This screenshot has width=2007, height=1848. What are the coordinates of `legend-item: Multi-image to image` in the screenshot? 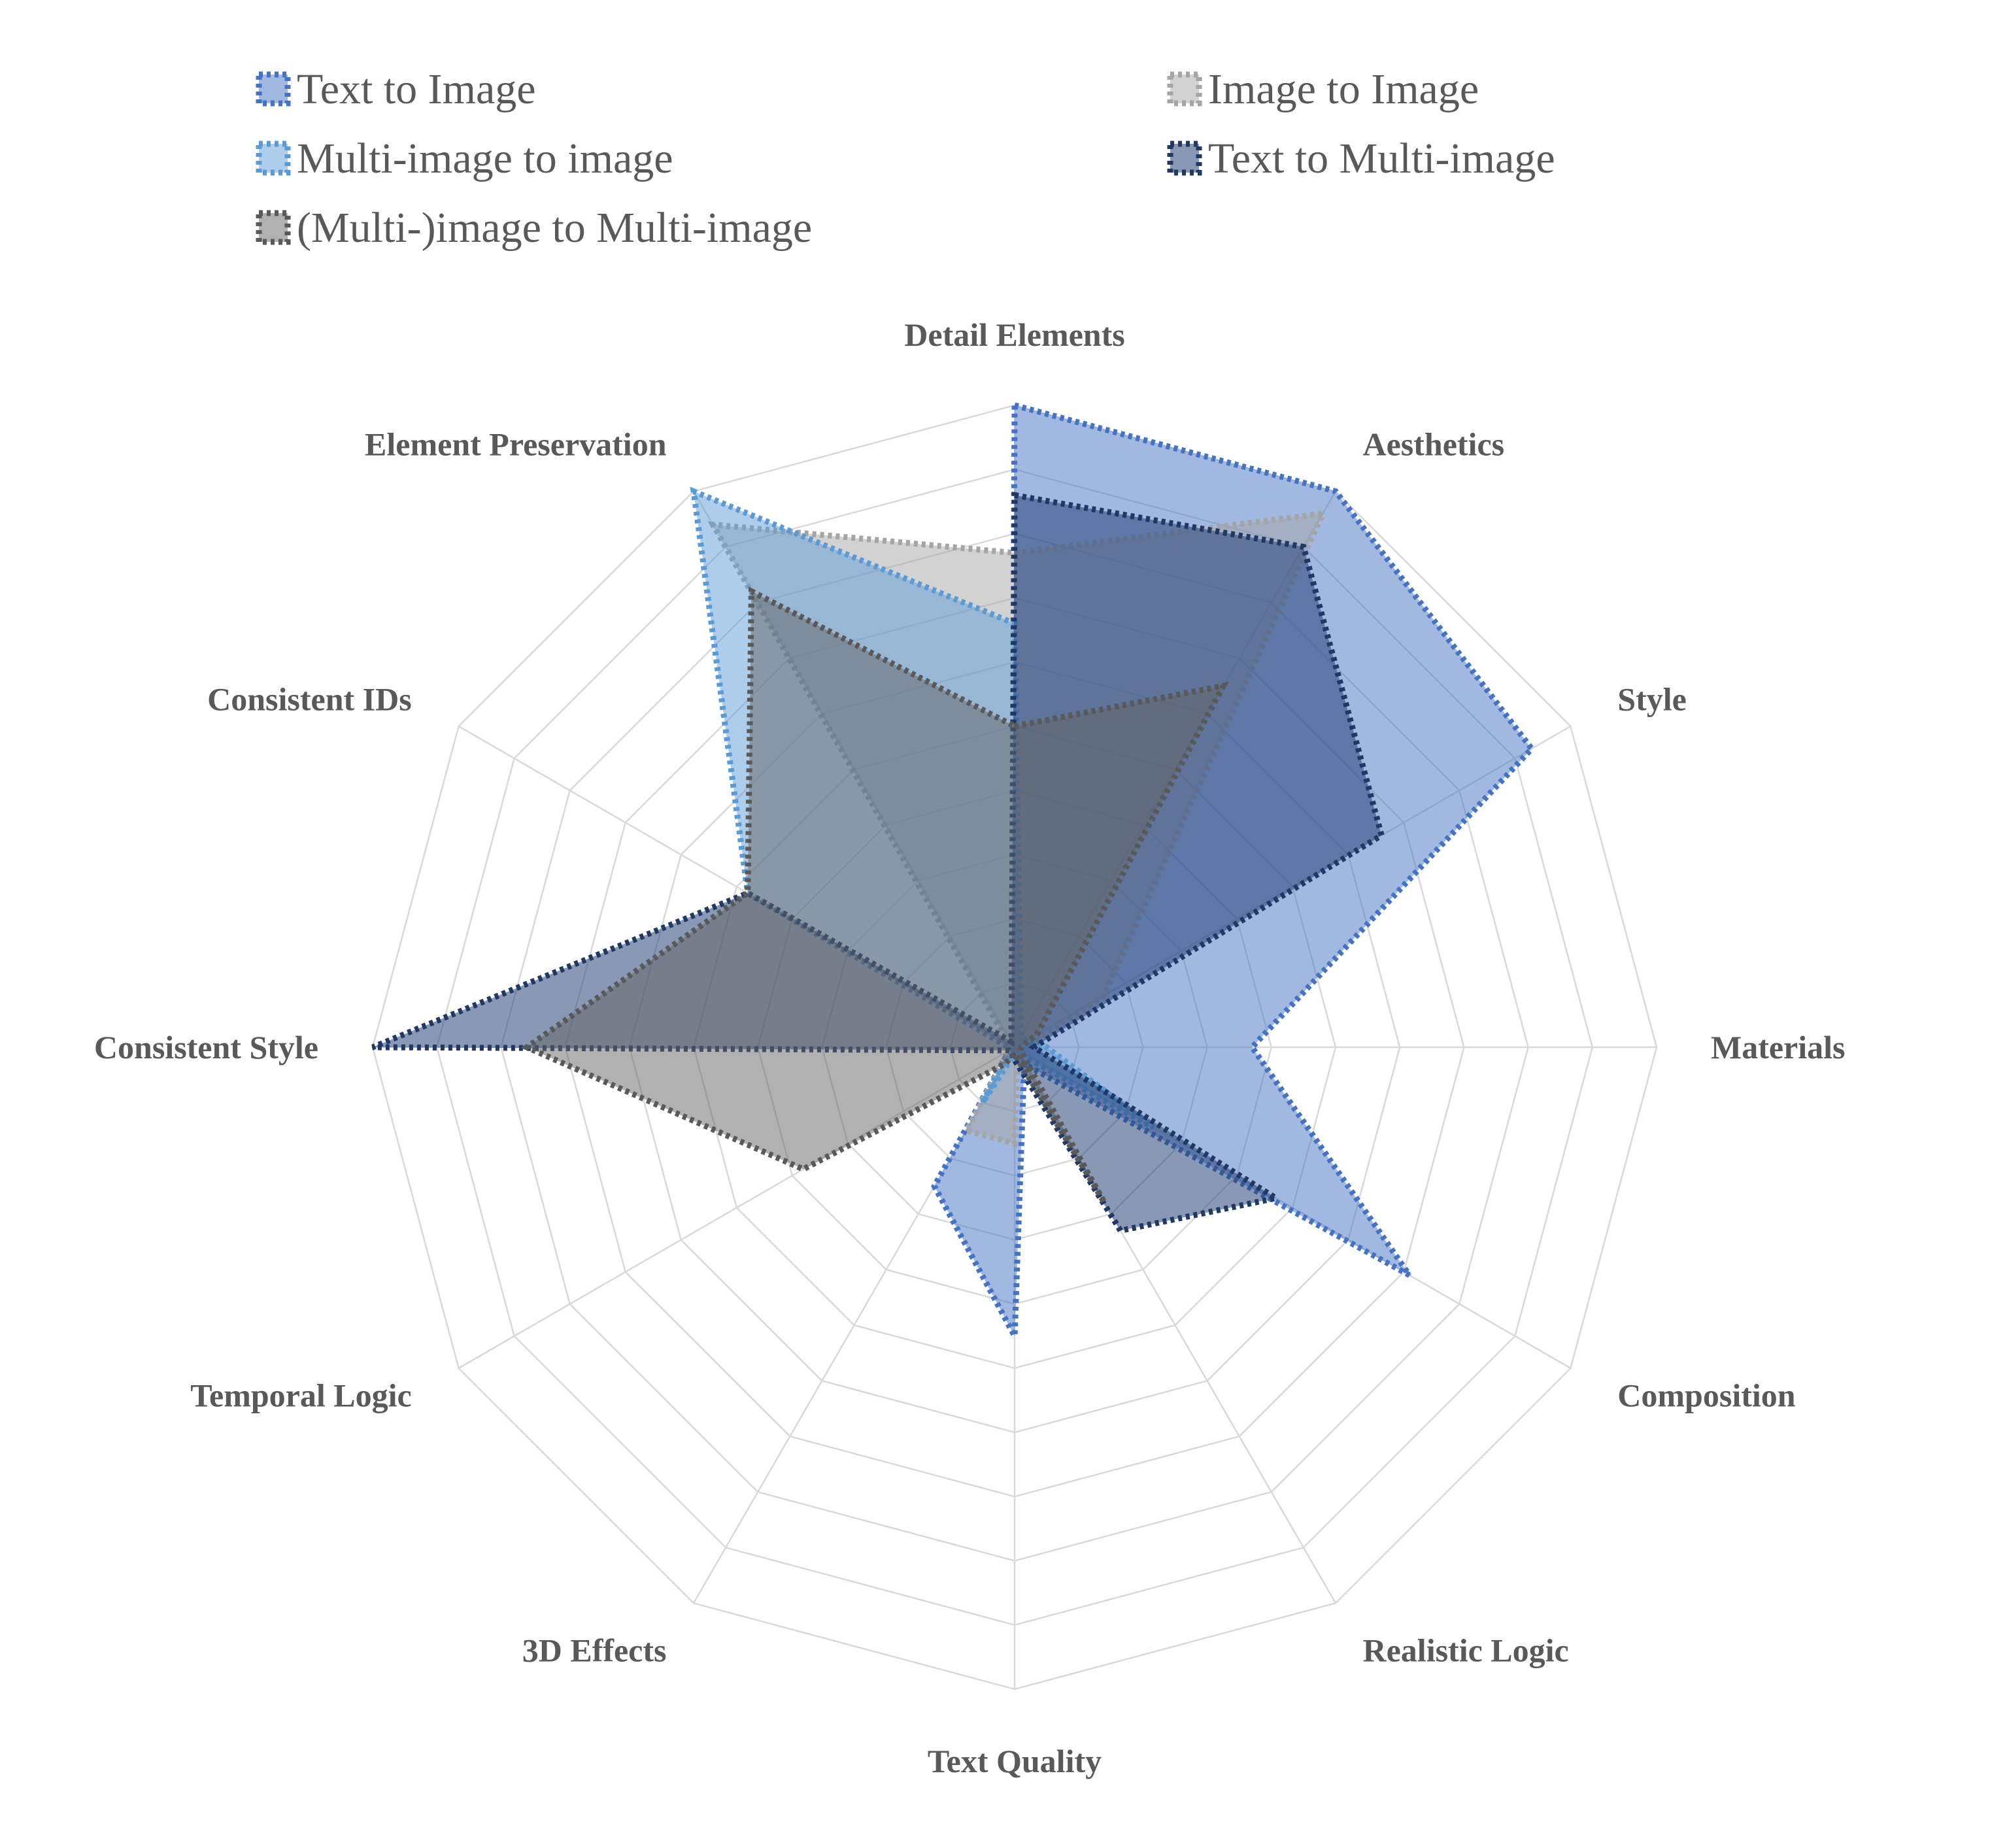 It's located at (464, 158).